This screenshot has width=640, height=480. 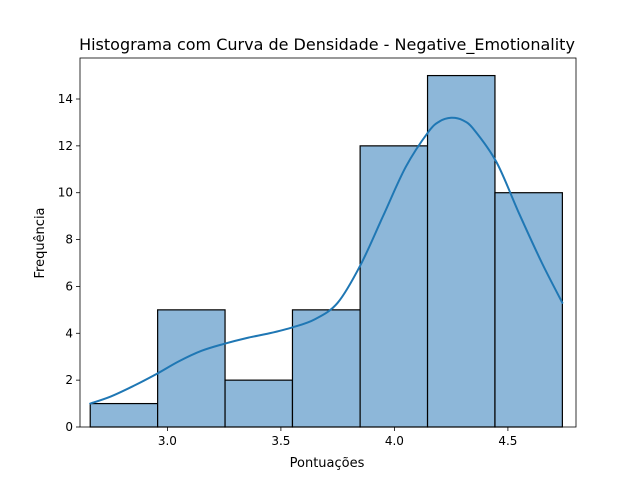 What do you see at coordinates (69, 240) in the screenshot?
I see `y-tick-label: 8` at bounding box center [69, 240].